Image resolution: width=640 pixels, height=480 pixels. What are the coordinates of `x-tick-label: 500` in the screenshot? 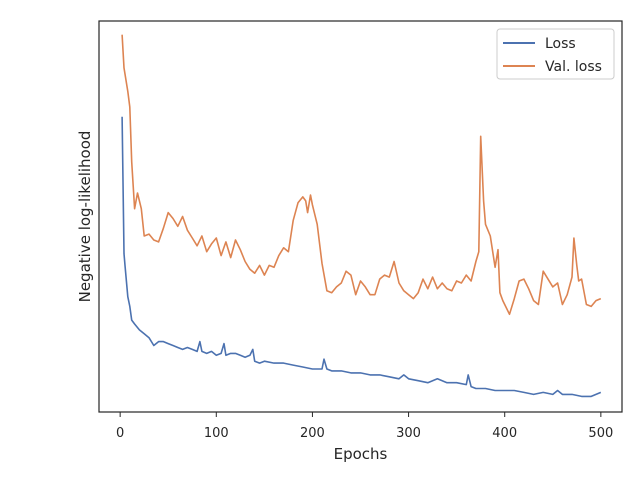 It's located at (600, 433).